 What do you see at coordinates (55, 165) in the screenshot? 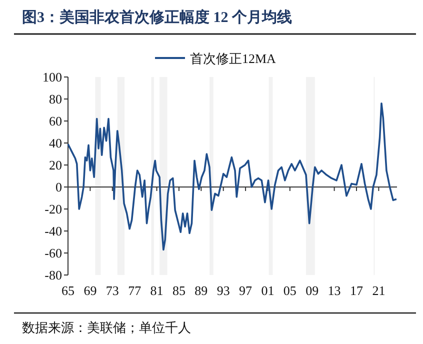
I see `y-tick-label: 20` at bounding box center [55, 165].